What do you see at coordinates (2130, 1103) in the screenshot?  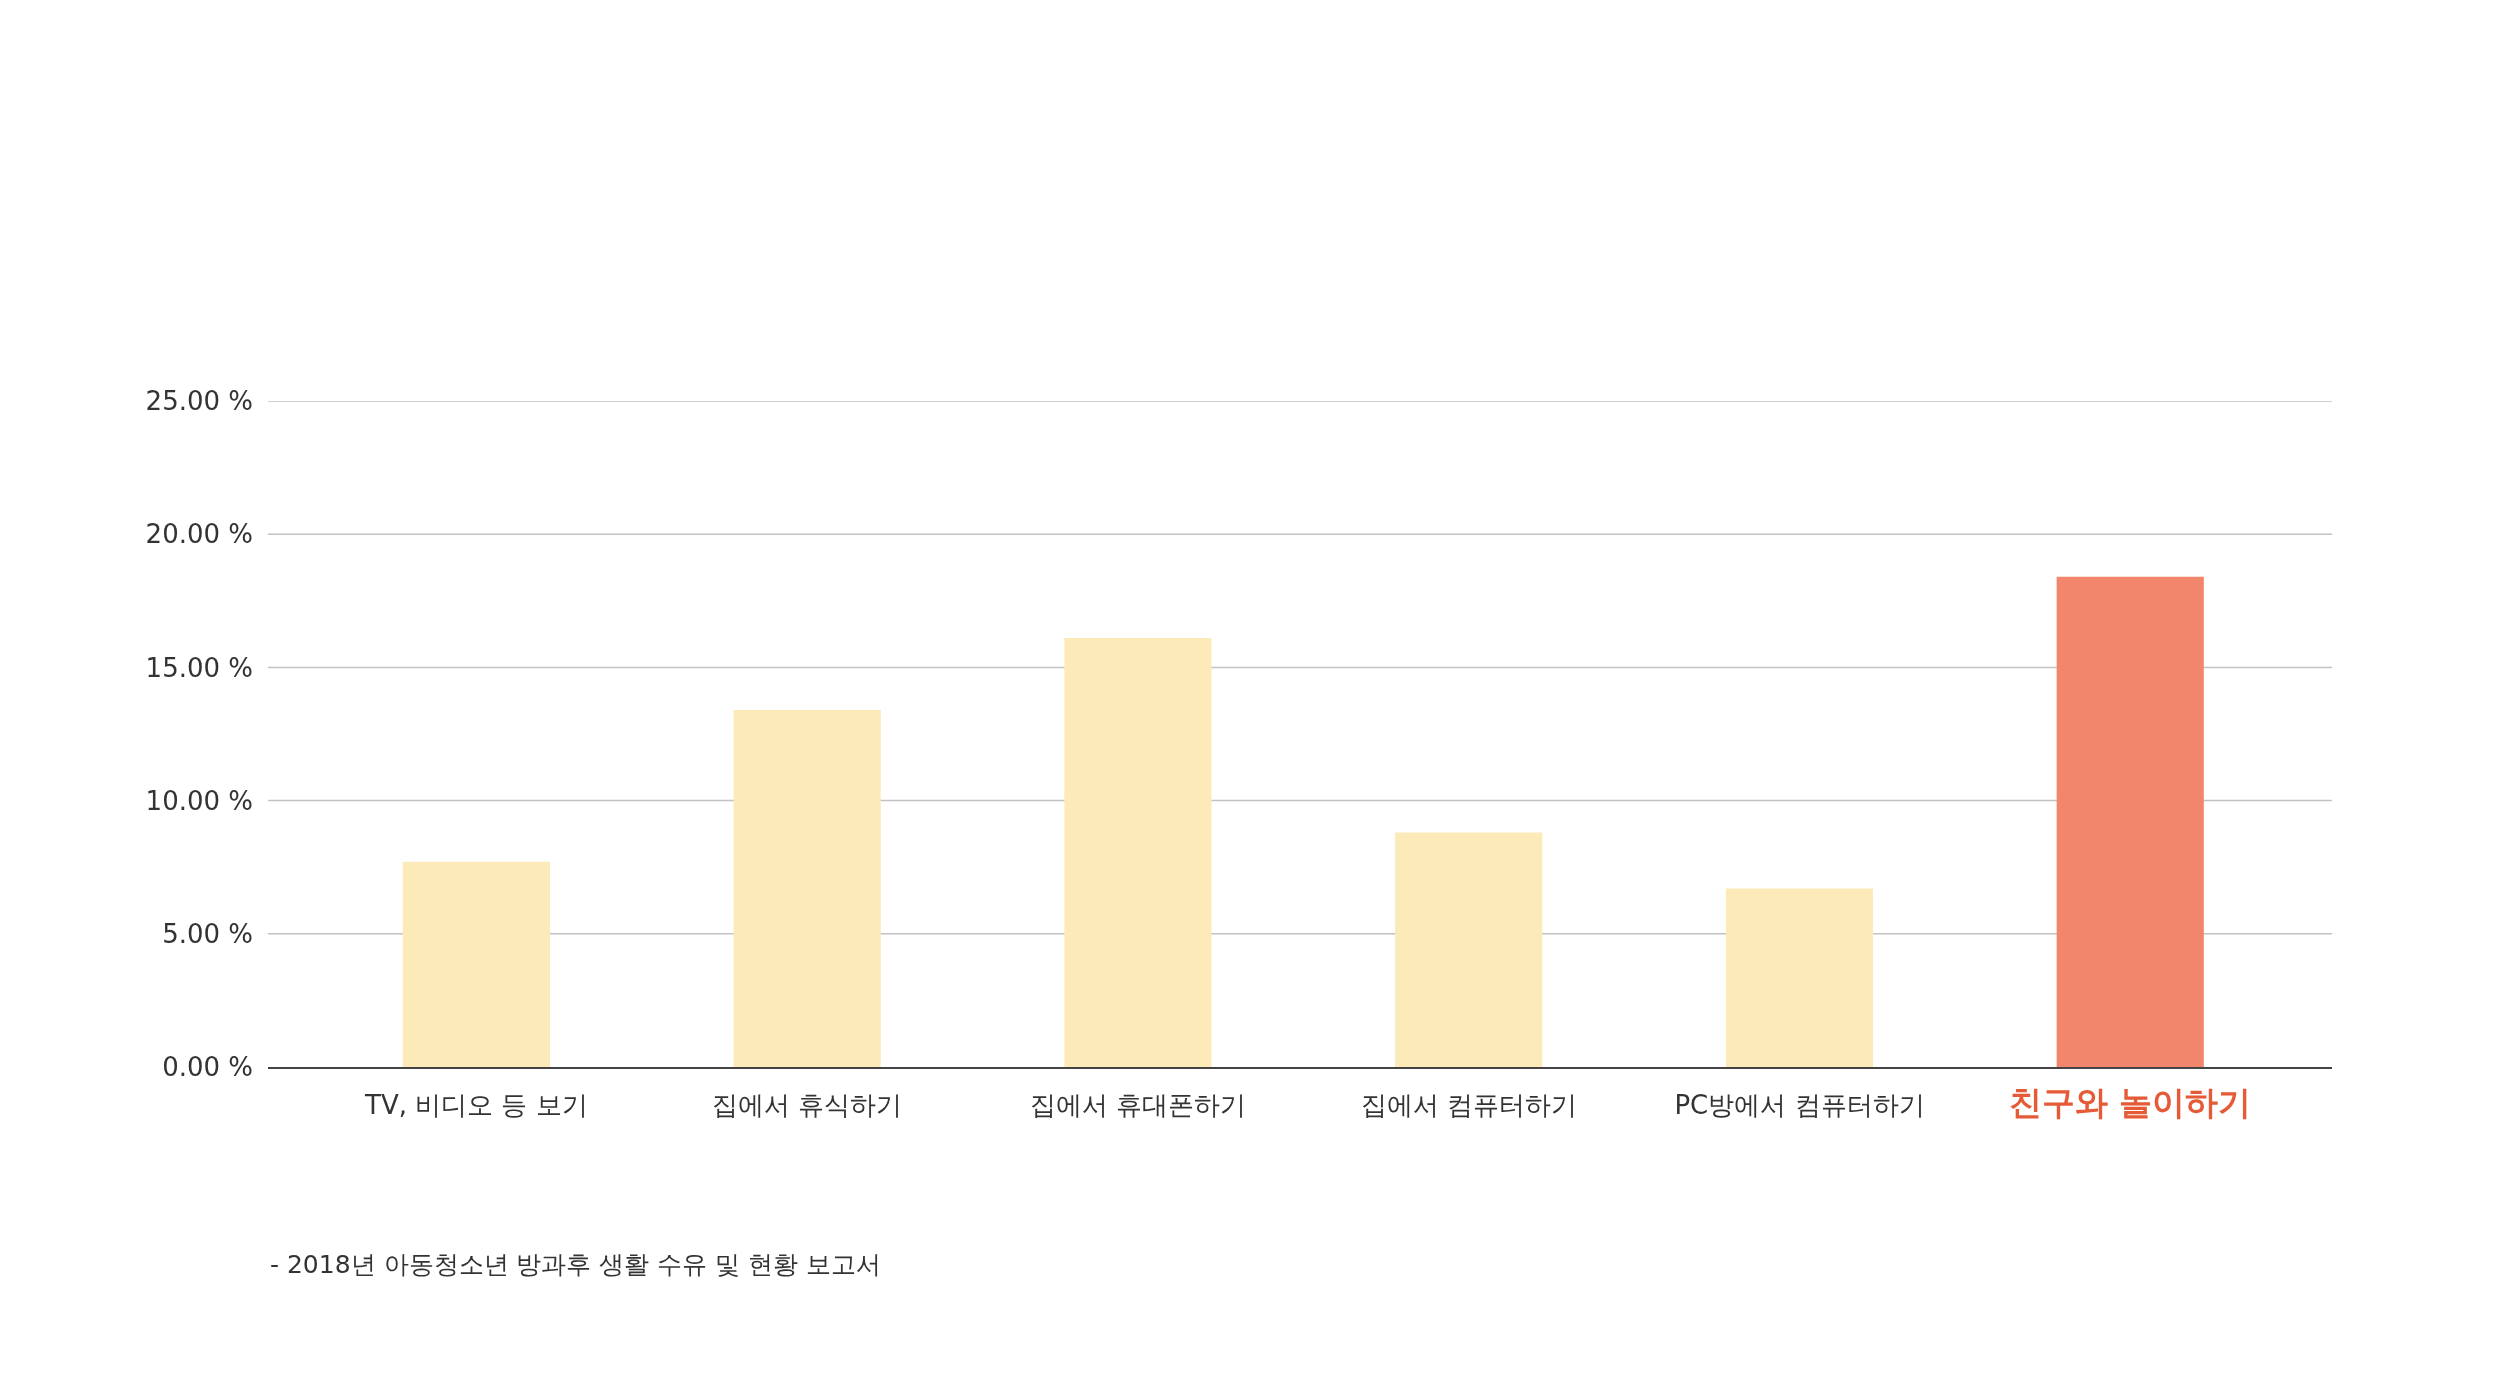 I see `x-tick-label: 친구와 놀이하기` at bounding box center [2130, 1103].